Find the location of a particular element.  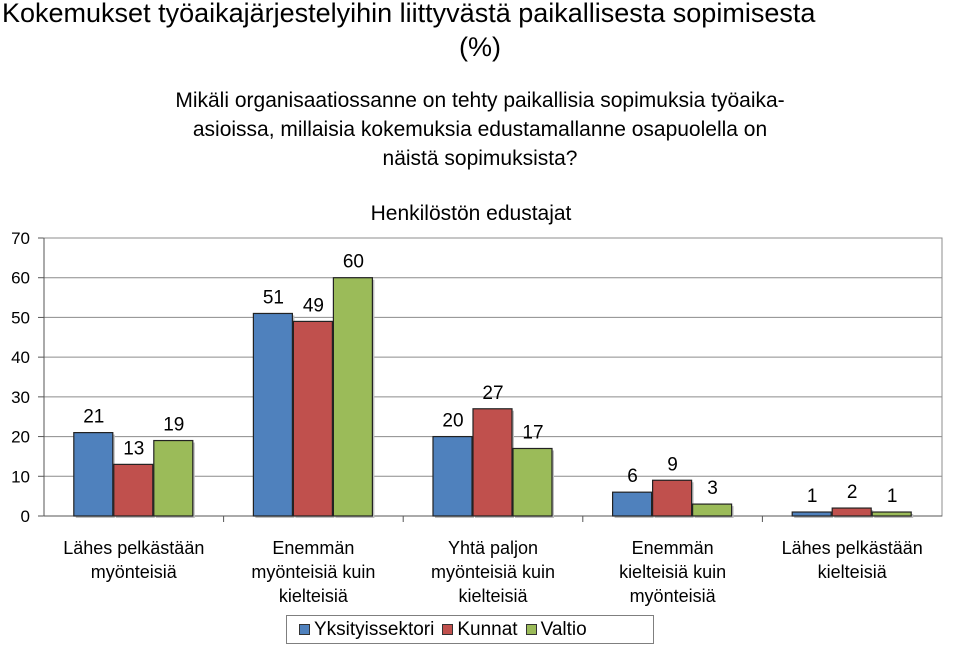

y-tick-label: 70 is located at coordinates (20, 238).